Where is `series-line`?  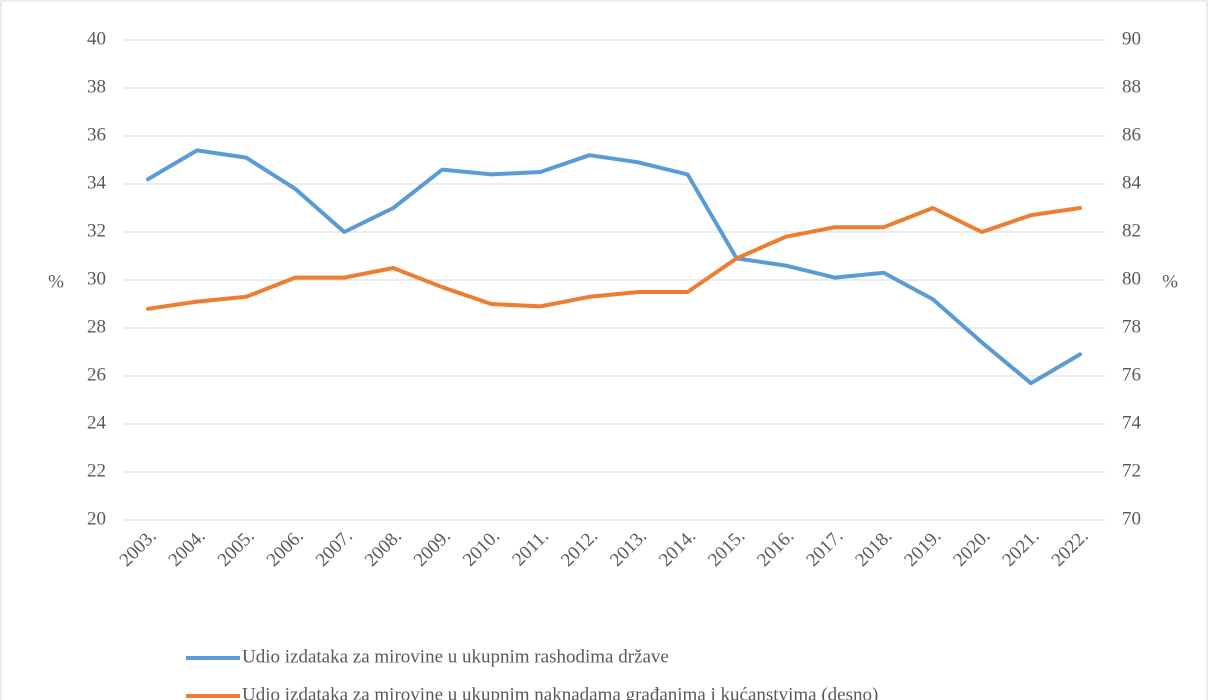
series-line is located at coordinates (614, 258).